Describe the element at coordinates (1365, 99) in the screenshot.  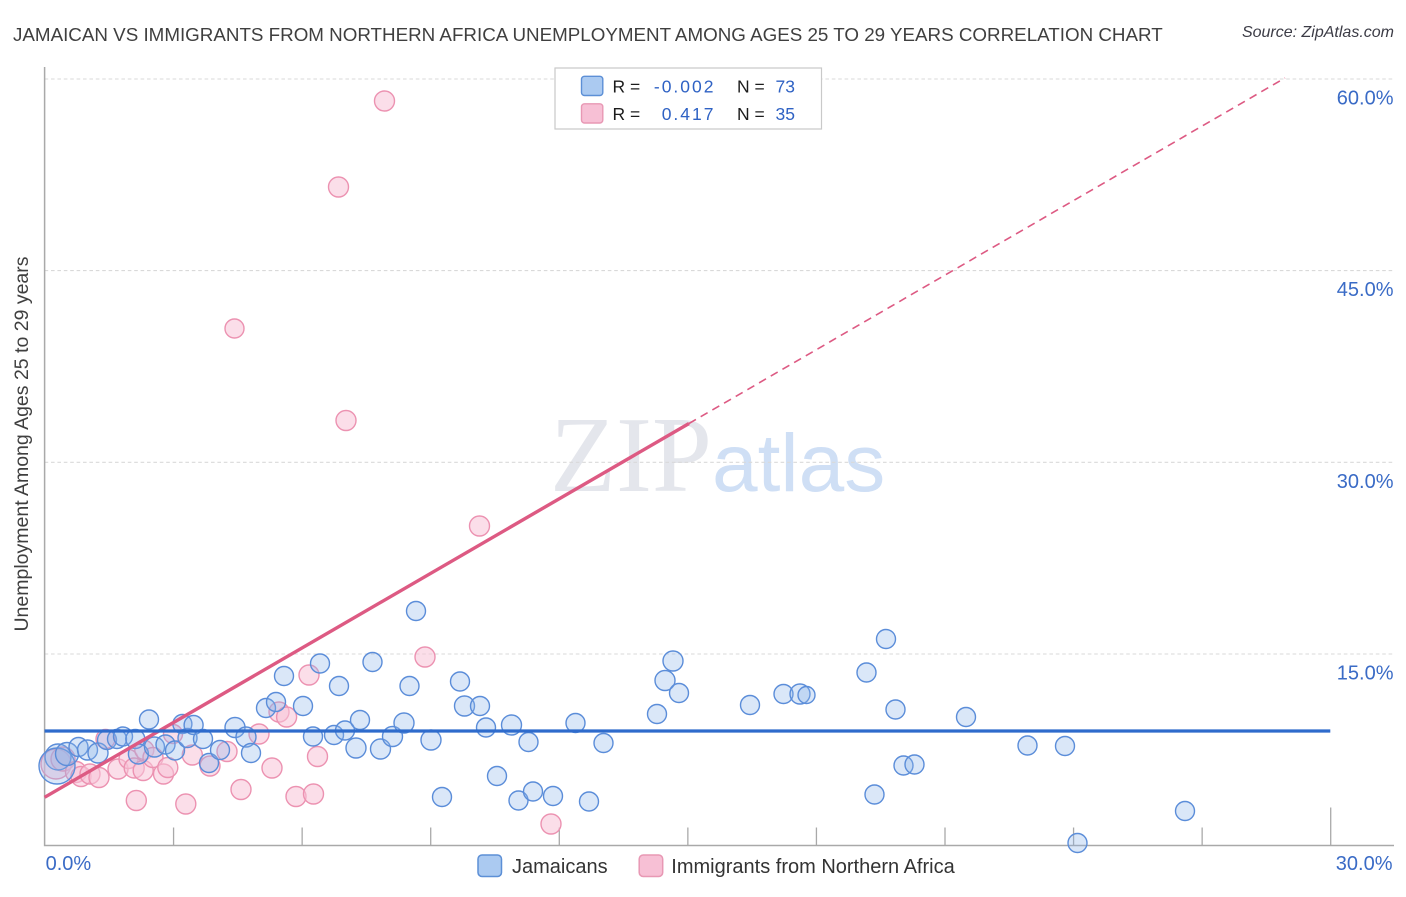
I see `svg-text: 60.0%` at that location.